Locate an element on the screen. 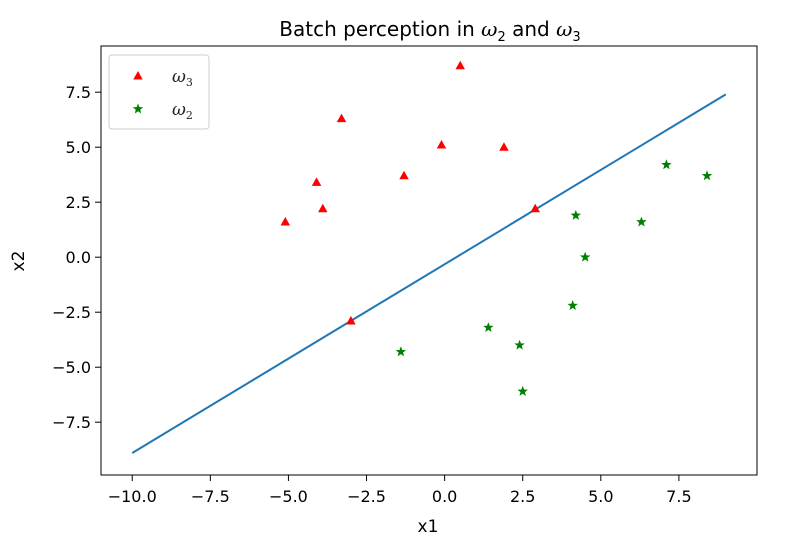  x-axis-label: x1 is located at coordinates (428, 527).